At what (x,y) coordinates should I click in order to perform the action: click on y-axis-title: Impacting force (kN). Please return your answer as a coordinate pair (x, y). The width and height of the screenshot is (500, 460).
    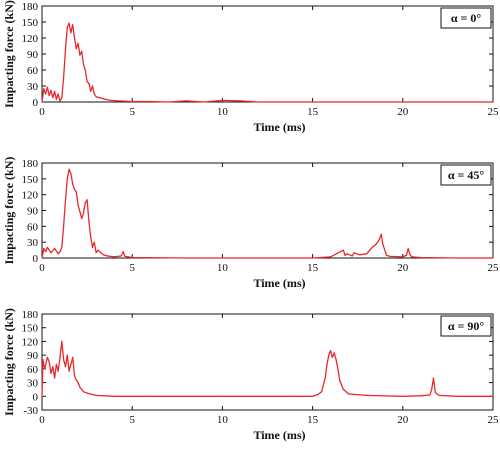
    Looking at the image, I should click on (9, 54).